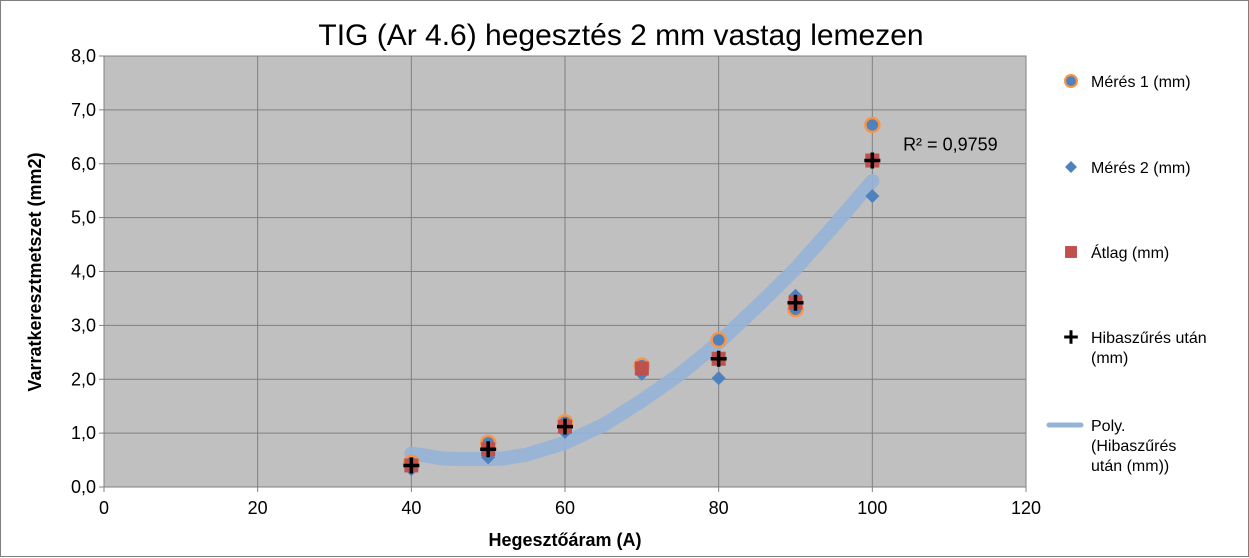 This screenshot has height=558, width=1249. I want to click on legend-entry: Poly. (Hibaszűrés után (mm)), so click(1111, 446).